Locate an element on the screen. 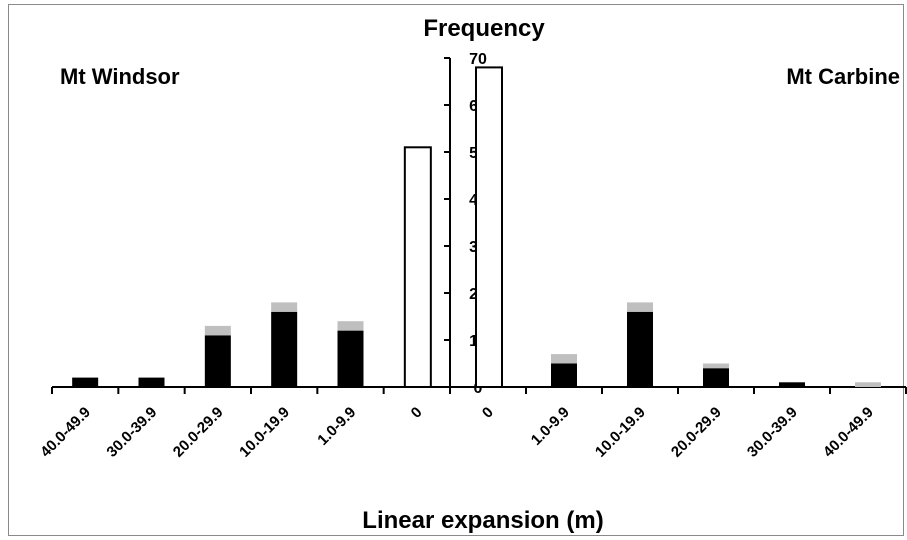  panel-label-mt-carbine: Mt Carbine is located at coordinates (843, 76).